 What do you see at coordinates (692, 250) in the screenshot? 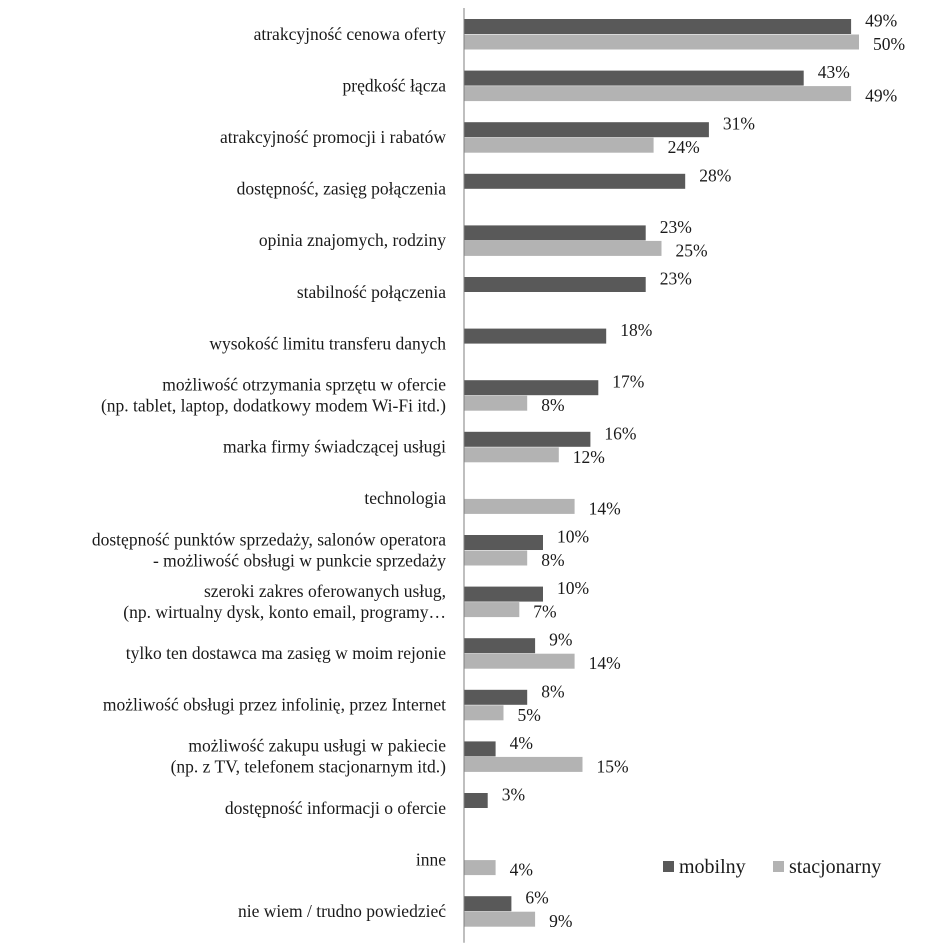
I see `data-label: 25%` at bounding box center [692, 250].